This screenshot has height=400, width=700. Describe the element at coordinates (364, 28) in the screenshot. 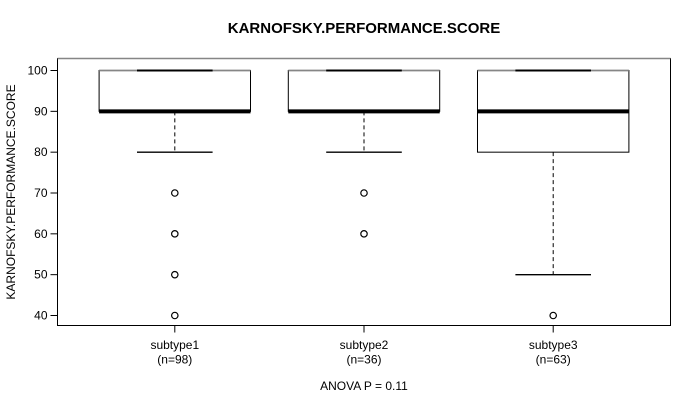

I see `chart-title: KARNOFSKY.PERFORMANCE.SCORE` at that location.